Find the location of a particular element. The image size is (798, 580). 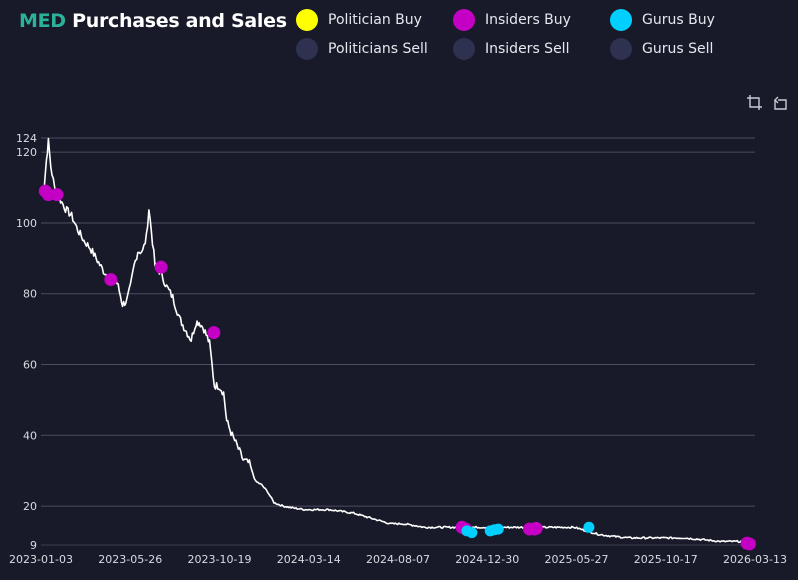

legend-item-politicians-sell: Politicians Sell is located at coordinates (362, 49).